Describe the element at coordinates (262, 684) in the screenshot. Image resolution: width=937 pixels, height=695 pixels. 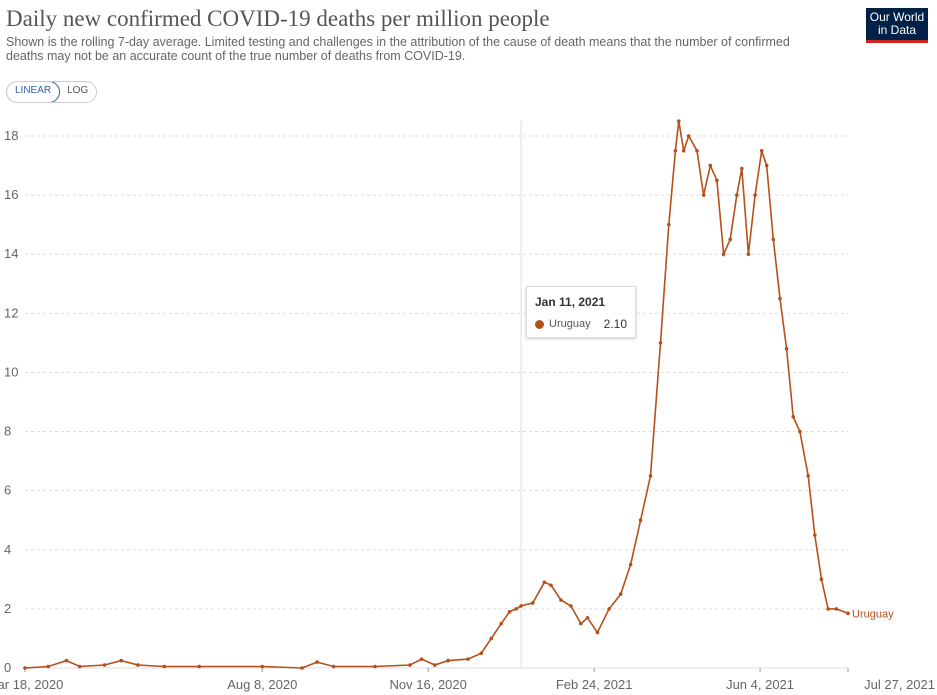
I see `x-tick-label: Aug 8, 2020` at that location.